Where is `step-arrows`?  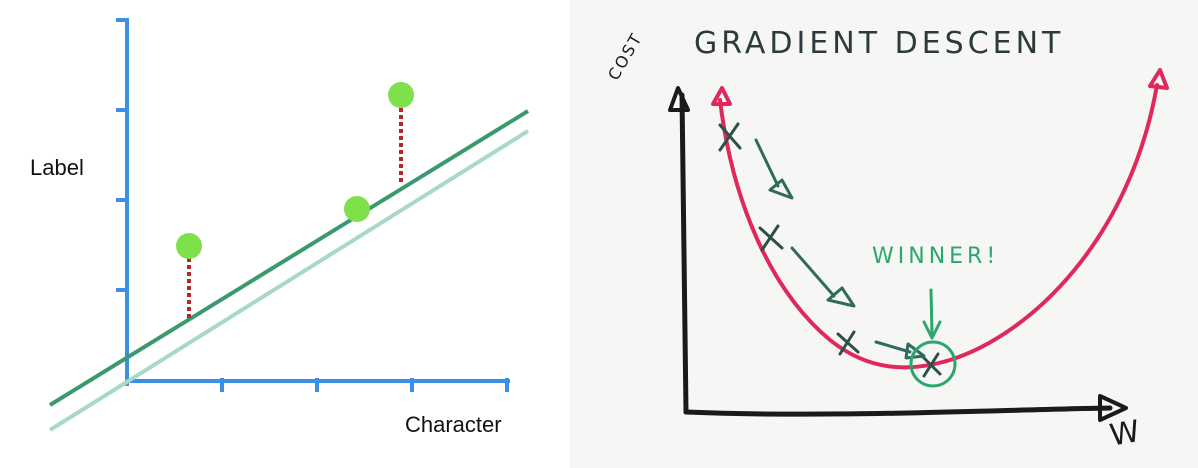 step-arrows is located at coordinates (840, 249).